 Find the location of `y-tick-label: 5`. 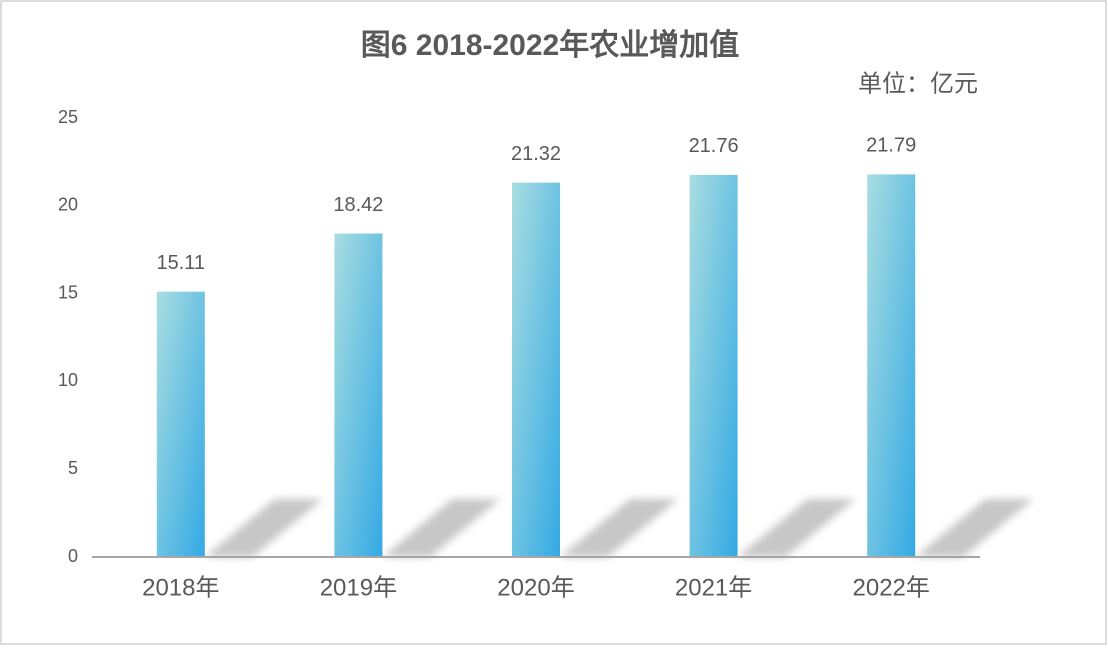

y-tick-label: 5 is located at coordinates (73, 468).